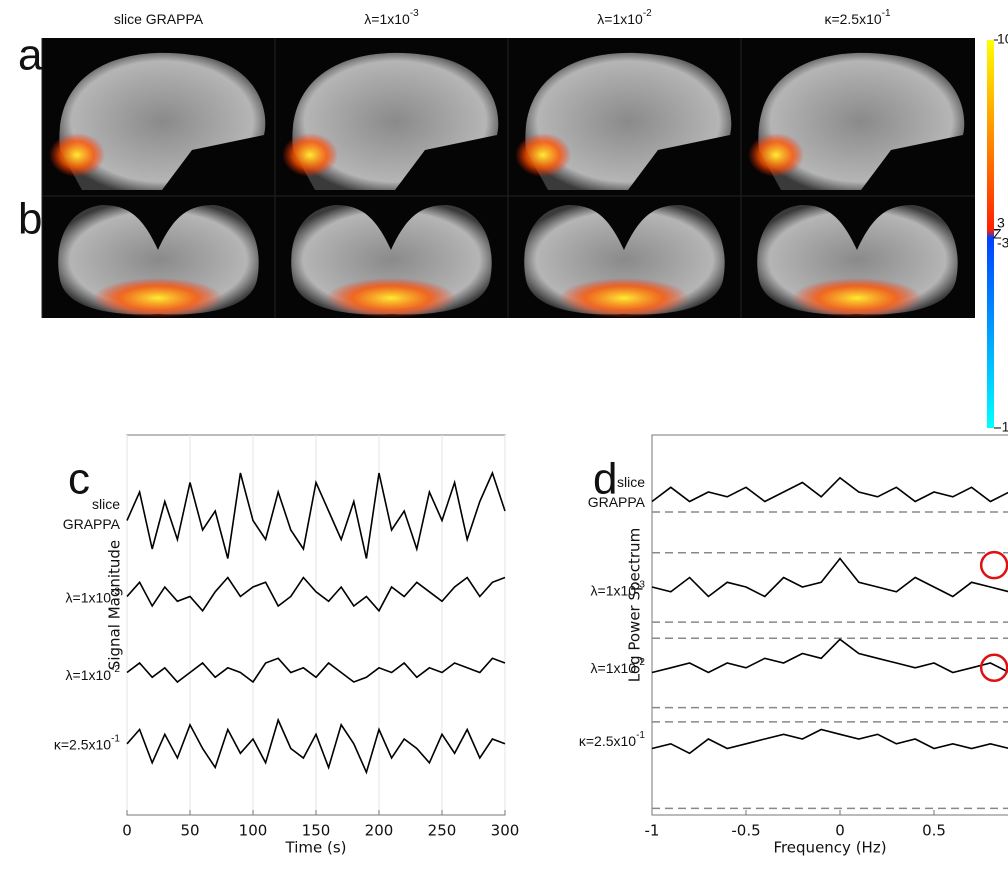 This screenshot has height=870, width=1008. What do you see at coordinates (997, 234) in the screenshot?
I see `colorbar-label: Z` at bounding box center [997, 234].